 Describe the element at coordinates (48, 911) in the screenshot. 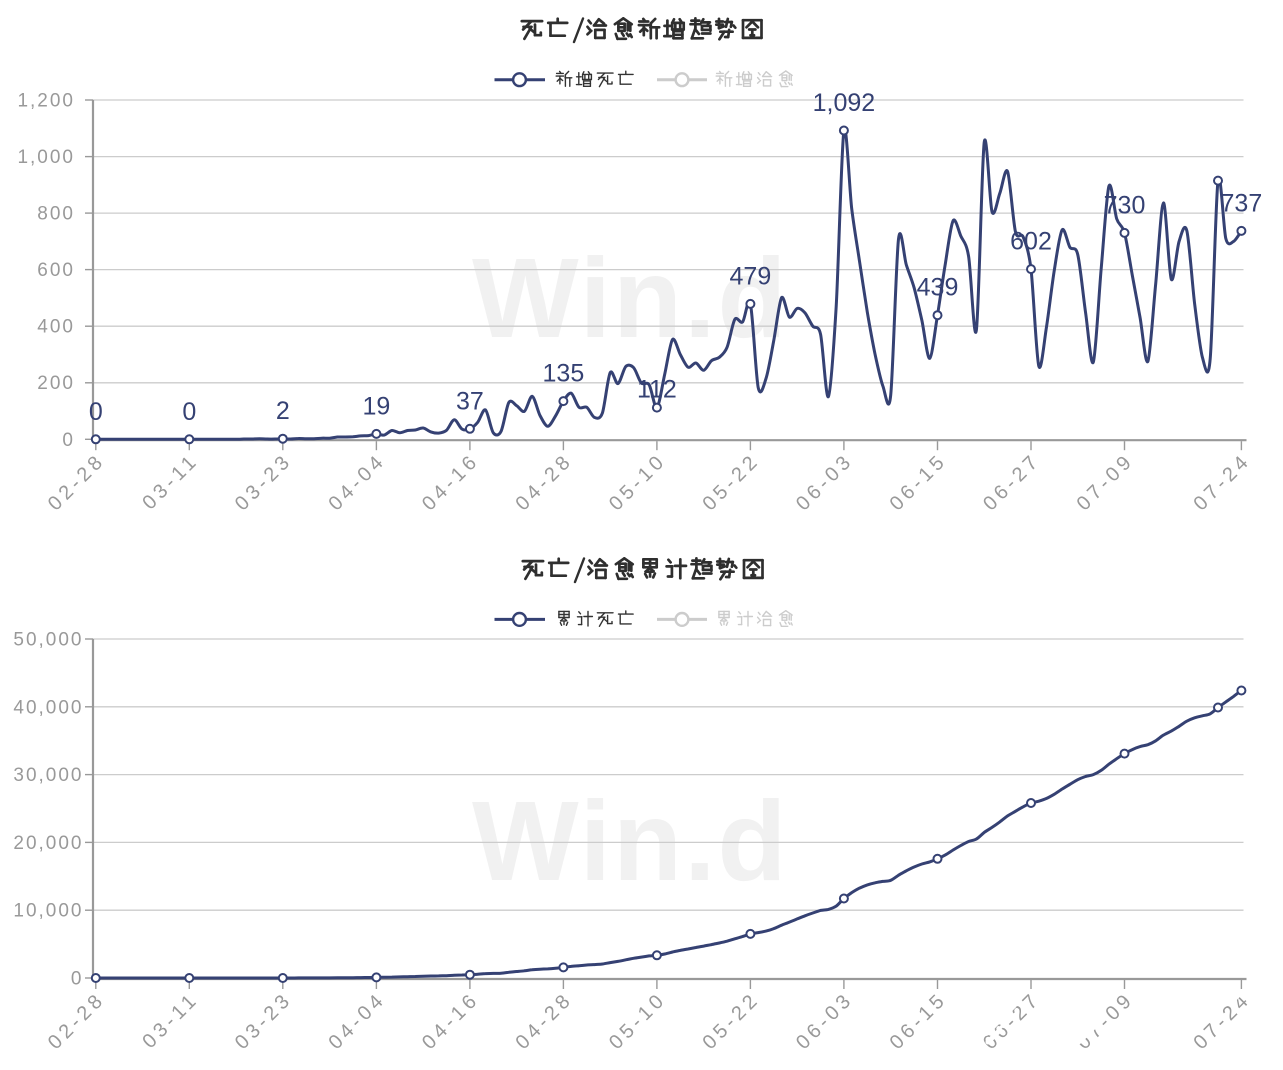

I see `svg-text: 10,000` at that location.